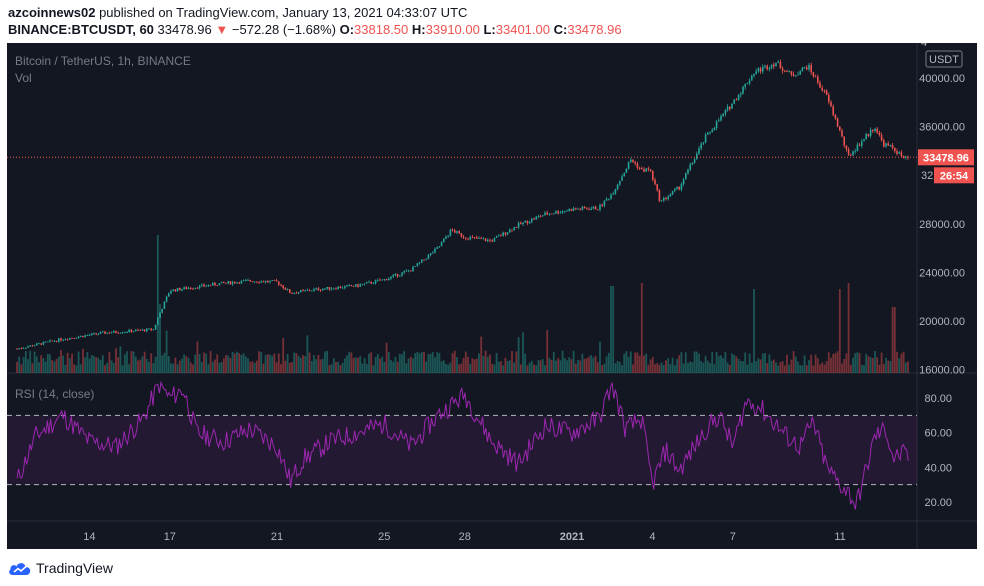 This screenshot has width=984, height=586. Describe the element at coordinates (60, 568) in the screenshot. I see `tradingview-logo: TradingView` at that location.